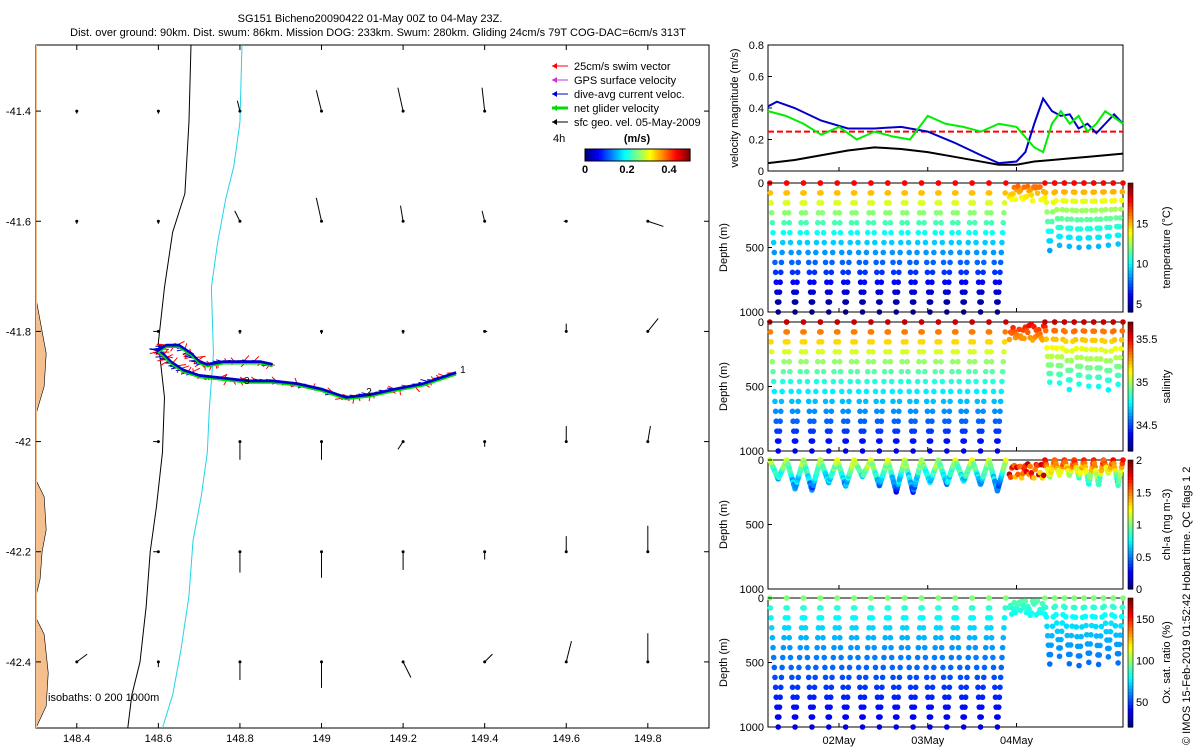  I want to click on geo-velocity-arrow, so click(653, 325).